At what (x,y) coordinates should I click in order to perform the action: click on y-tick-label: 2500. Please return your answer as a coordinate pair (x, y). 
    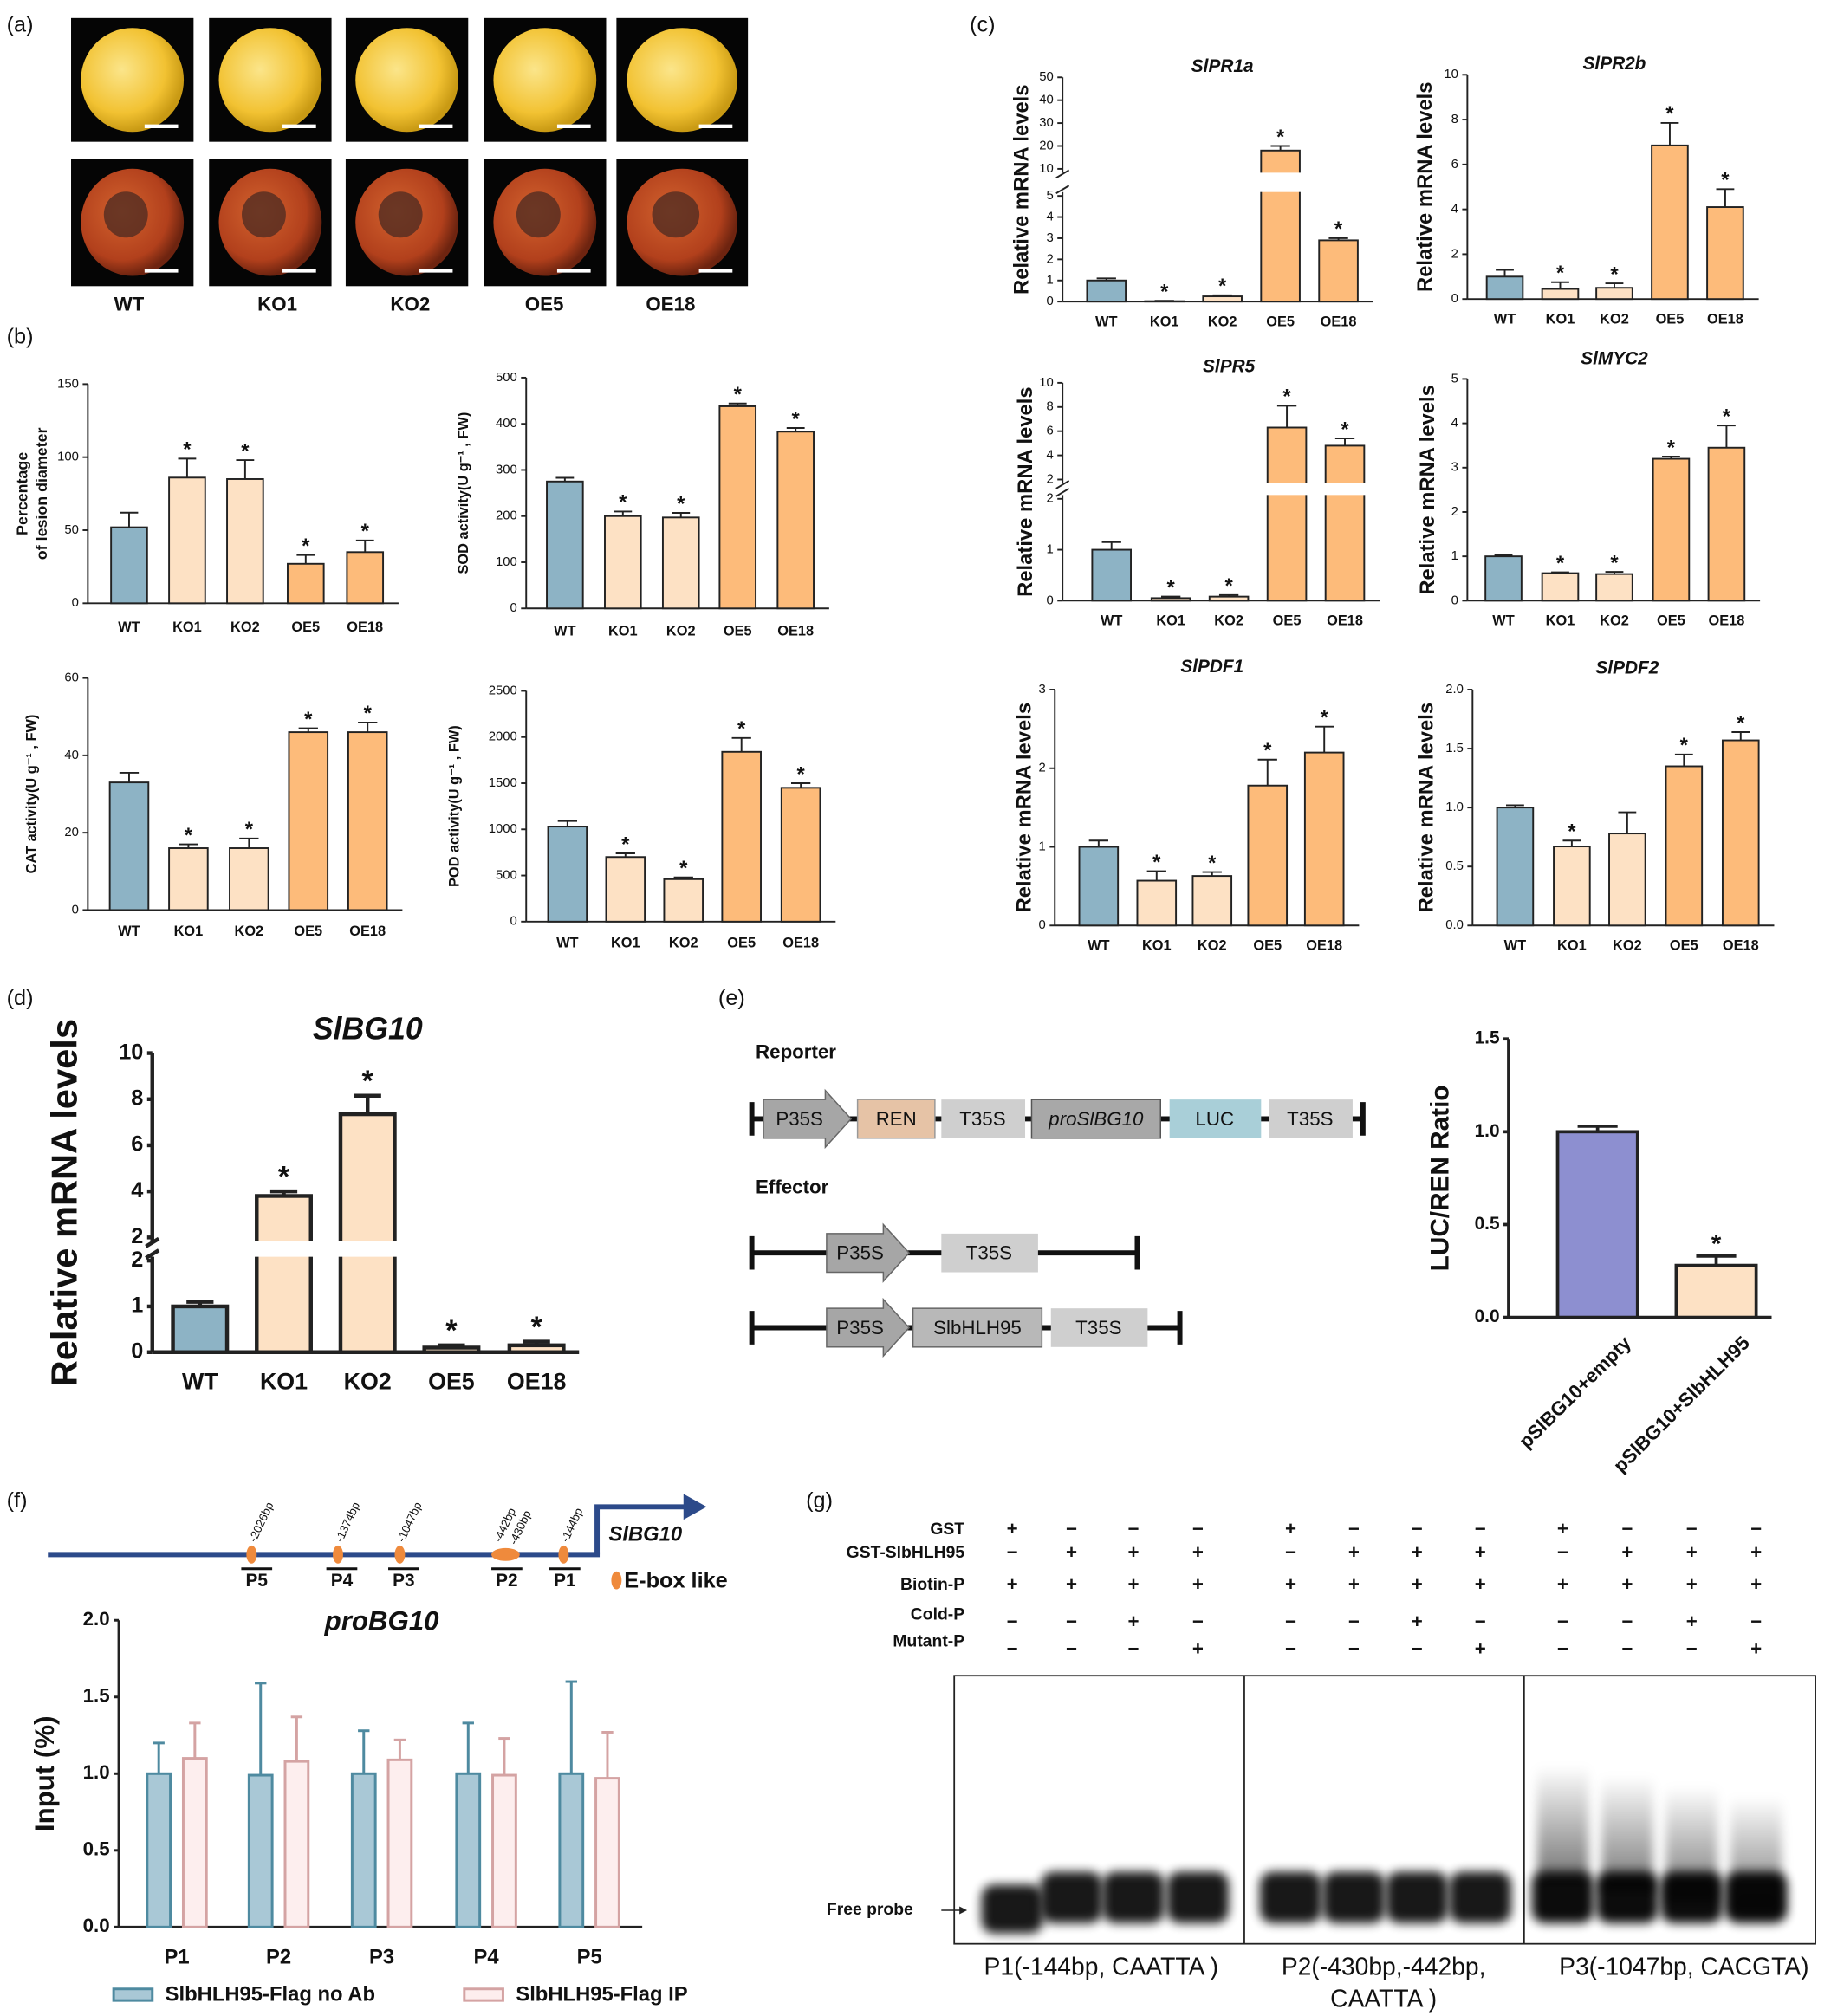
    Looking at the image, I should click on (503, 690).